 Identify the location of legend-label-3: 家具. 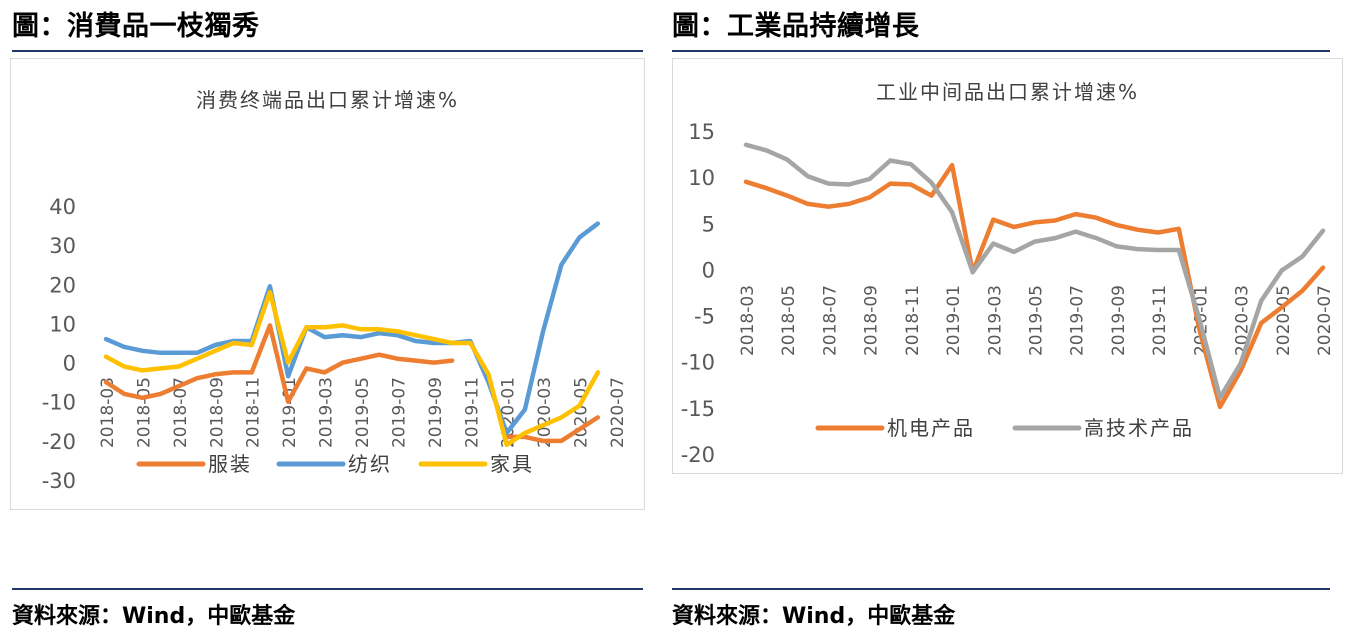
(512, 464).